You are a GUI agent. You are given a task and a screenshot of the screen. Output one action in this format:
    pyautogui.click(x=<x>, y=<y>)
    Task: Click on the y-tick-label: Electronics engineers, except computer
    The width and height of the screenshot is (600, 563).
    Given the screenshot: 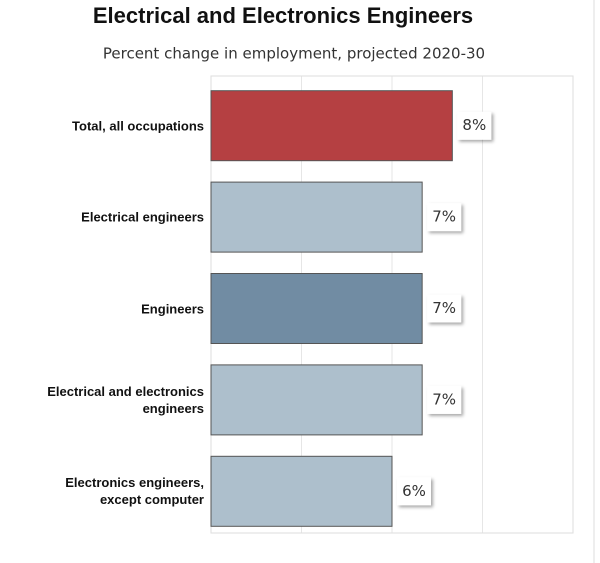 What is the action you would take?
    pyautogui.click(x=134, y=491)
    